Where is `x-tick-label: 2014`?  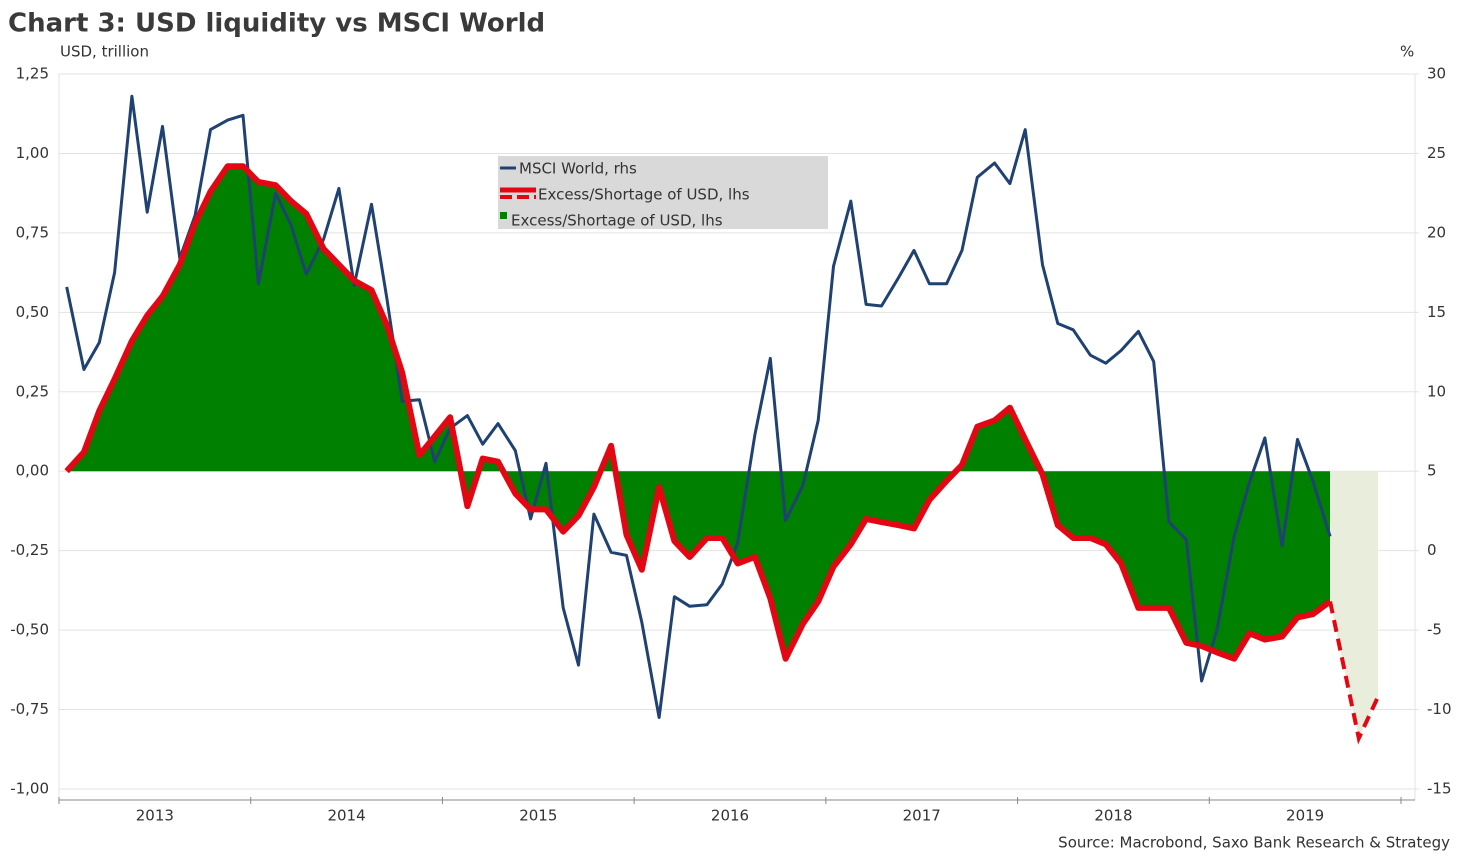 x-tick-label: 2014 is located at coordinates (346, 816).